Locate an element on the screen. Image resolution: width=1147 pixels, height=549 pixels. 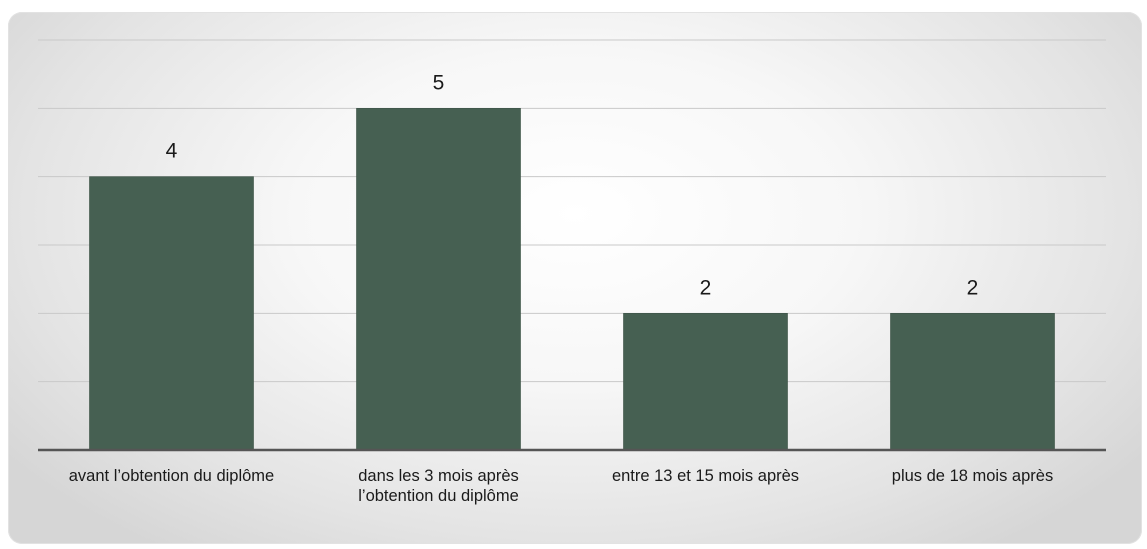
category-label-line: entre 13 et 15 mois après is located at coordinates (705, 476).